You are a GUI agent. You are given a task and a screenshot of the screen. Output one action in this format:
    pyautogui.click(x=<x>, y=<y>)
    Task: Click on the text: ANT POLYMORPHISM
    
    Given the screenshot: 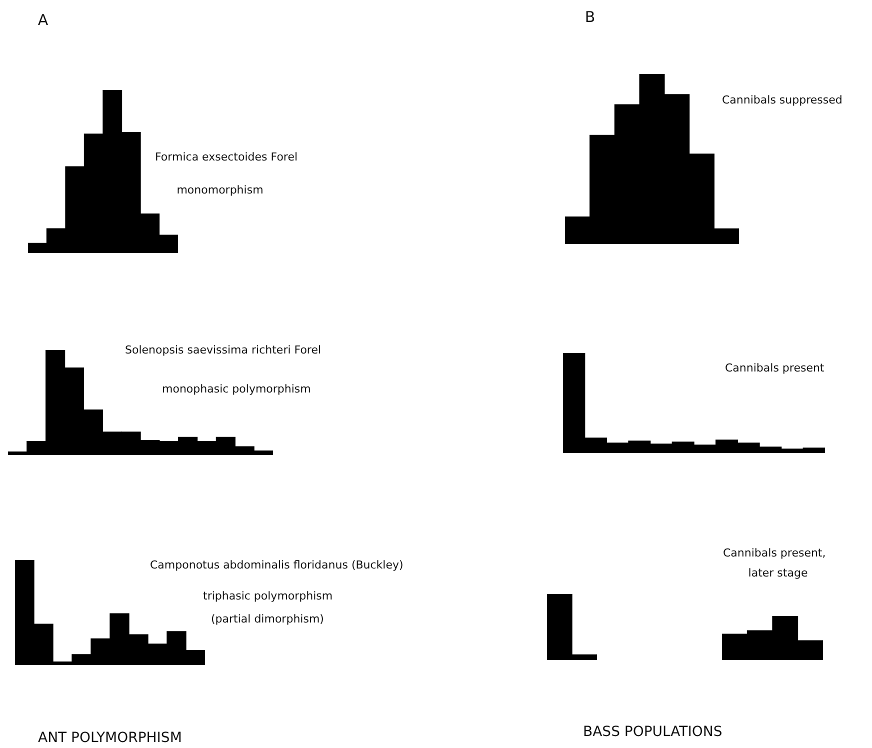 What is the action you would take?
    pyautogui.click(x=110, y=738)
    